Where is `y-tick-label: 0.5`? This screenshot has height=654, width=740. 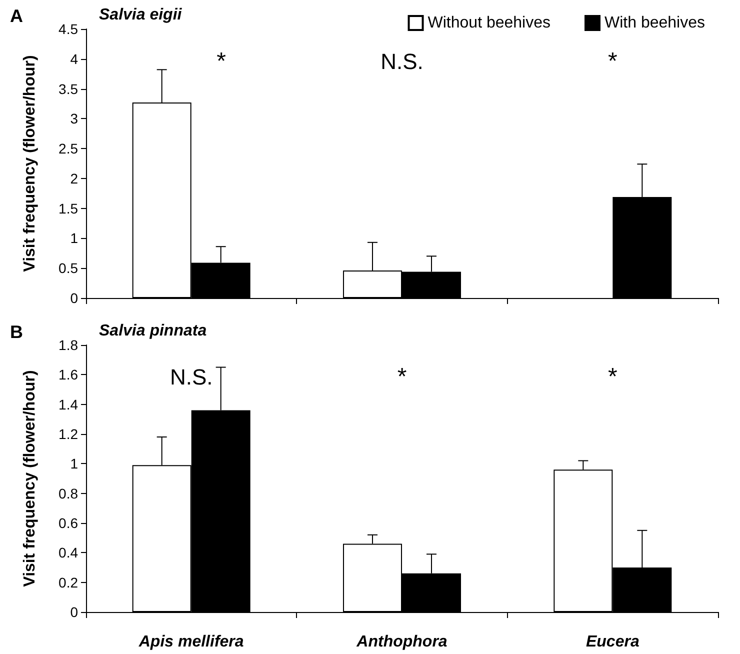
y-tick-label: 0.5 is located at coordinates (68, 268).